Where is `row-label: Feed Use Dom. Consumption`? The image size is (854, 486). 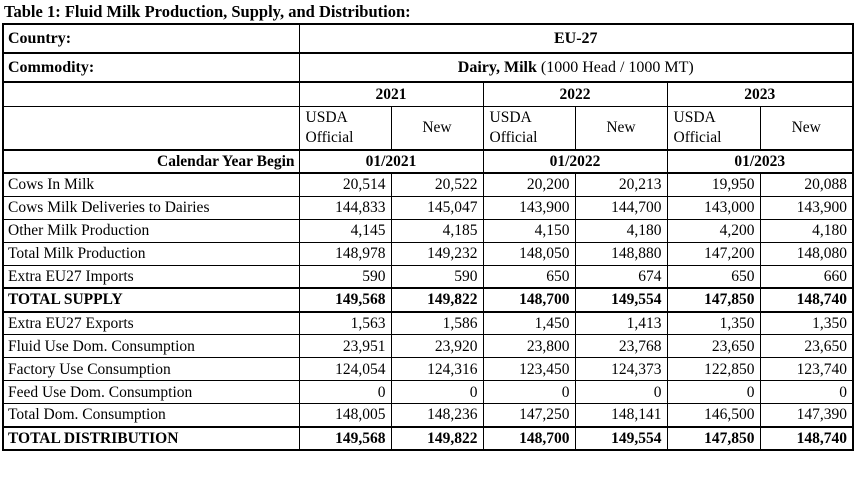 row-label: Feed Use Dom. Consumption is located at coordinates (151, 392).